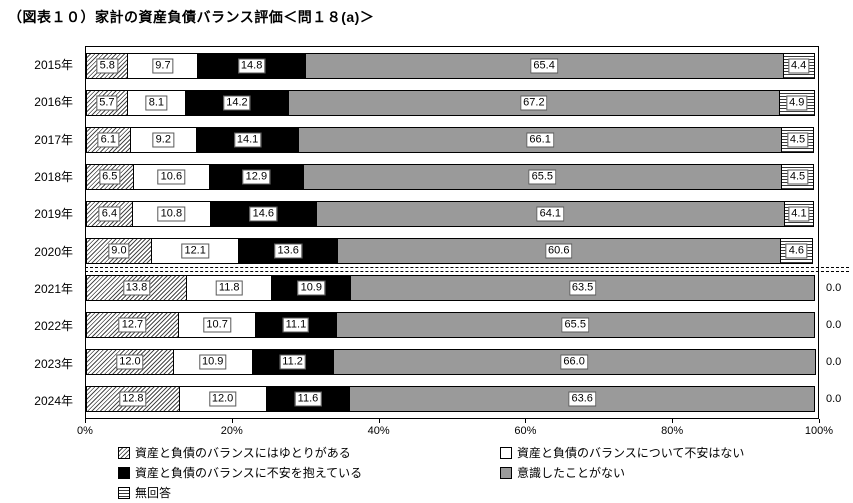 This screenshot has height=503, width=853. I want to click on y-axis-label: 2020年, so click(53, 251).